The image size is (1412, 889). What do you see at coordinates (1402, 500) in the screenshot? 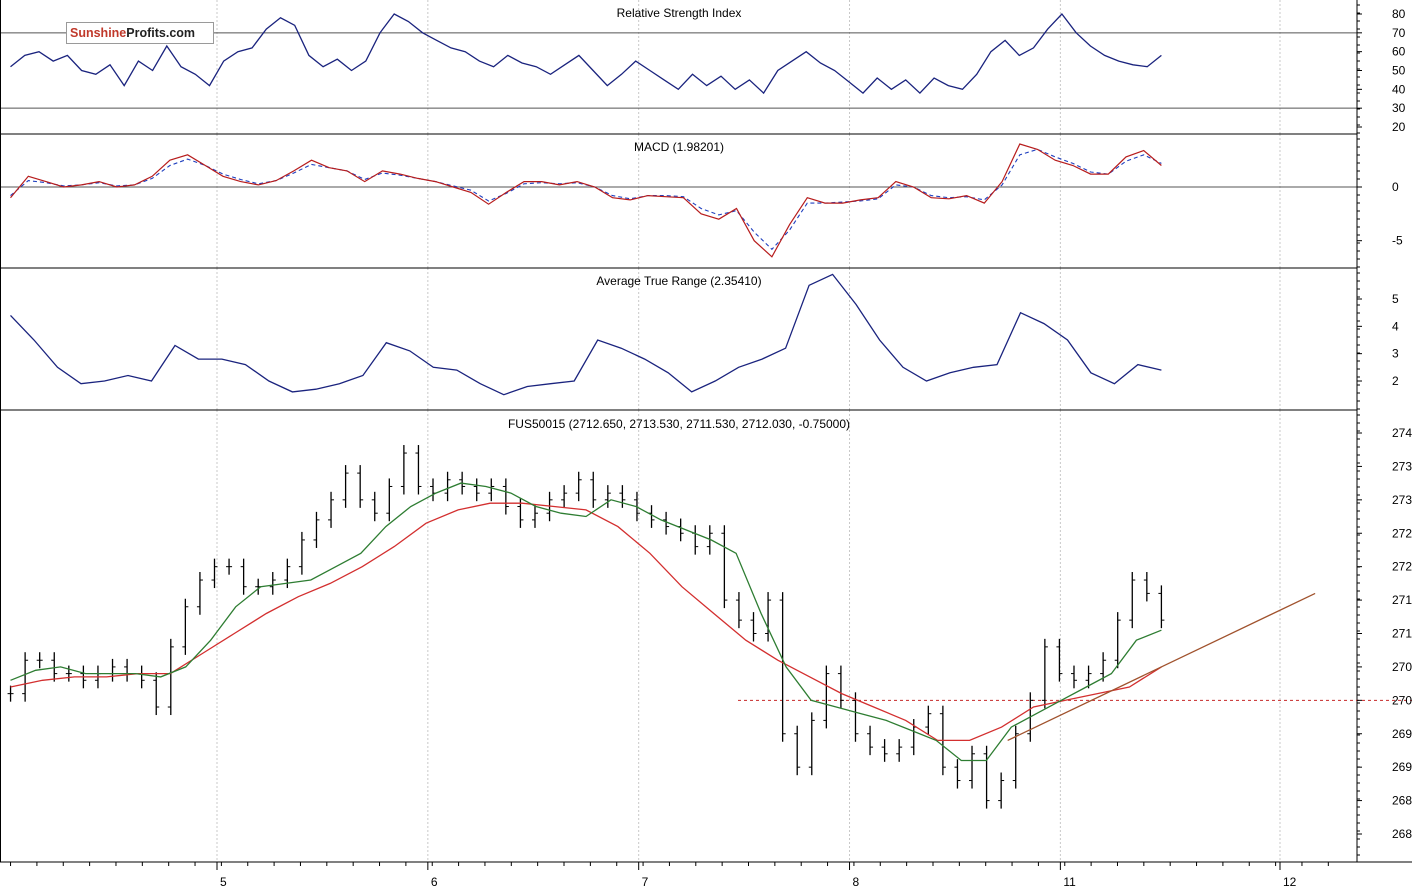
I see `y-tick-label: 2730` at bounding box center [1402, 500].